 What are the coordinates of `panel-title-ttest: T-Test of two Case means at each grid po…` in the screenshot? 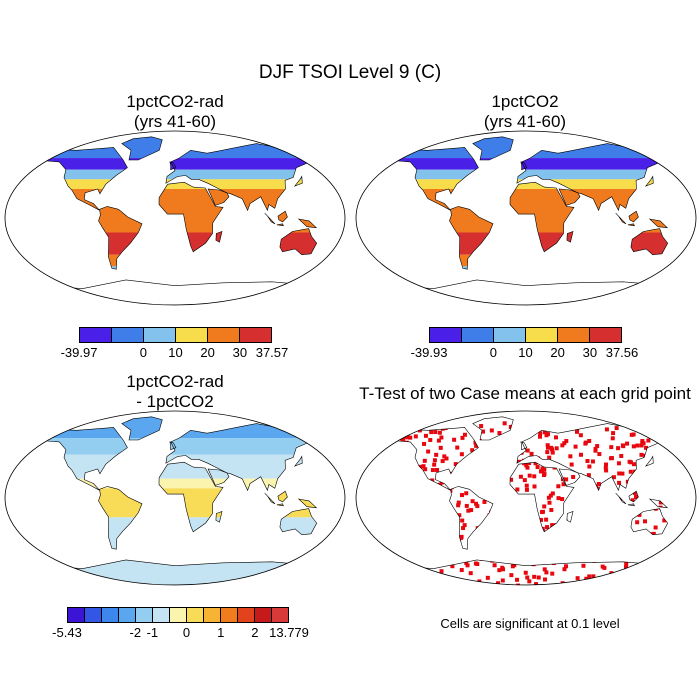 It's located at (525, 394).